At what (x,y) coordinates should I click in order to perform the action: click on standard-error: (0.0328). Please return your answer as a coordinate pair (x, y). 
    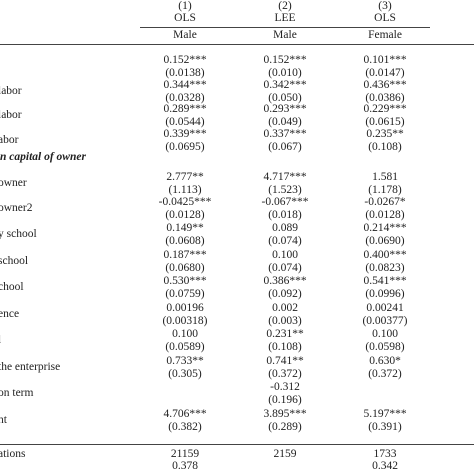
    Looking at the image, I should click on (185, 97).